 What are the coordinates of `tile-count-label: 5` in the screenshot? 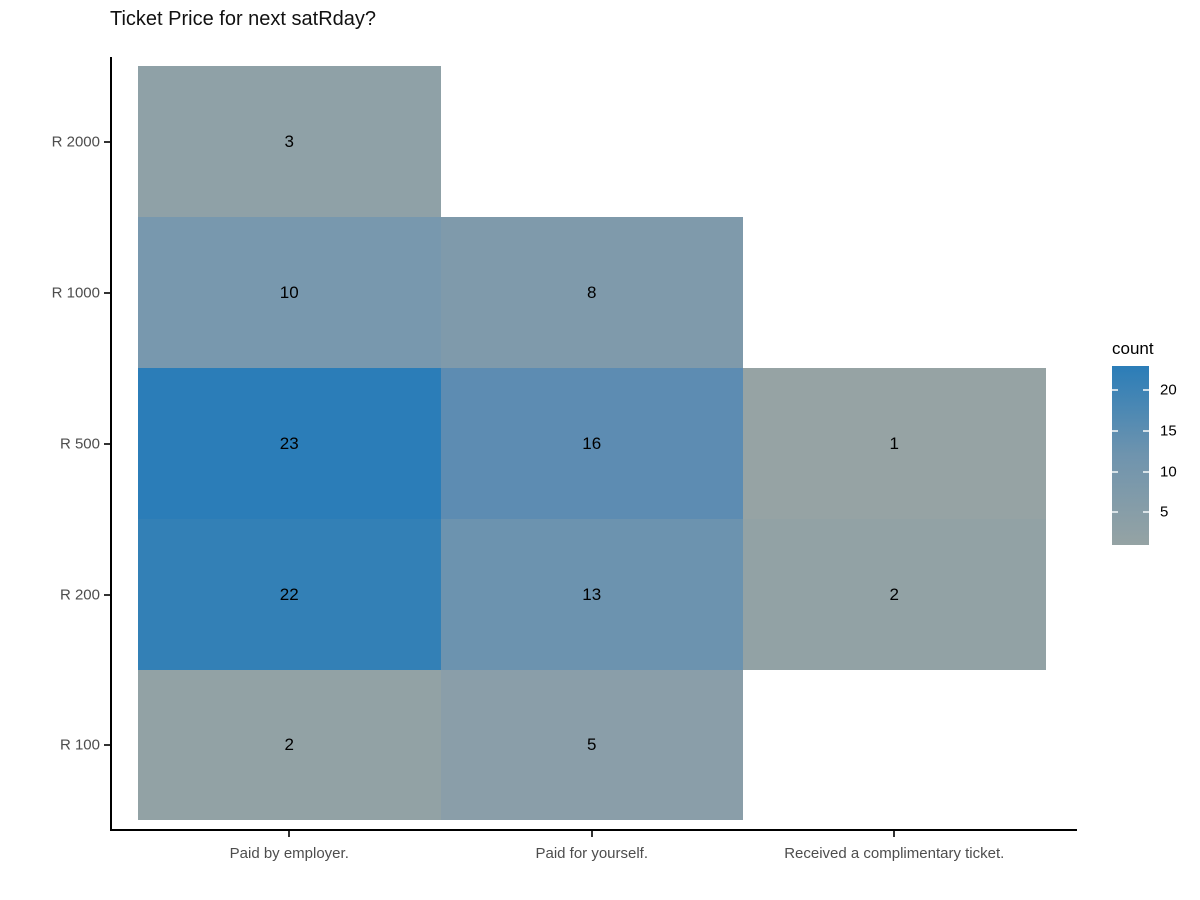 It's located at (592, 744).